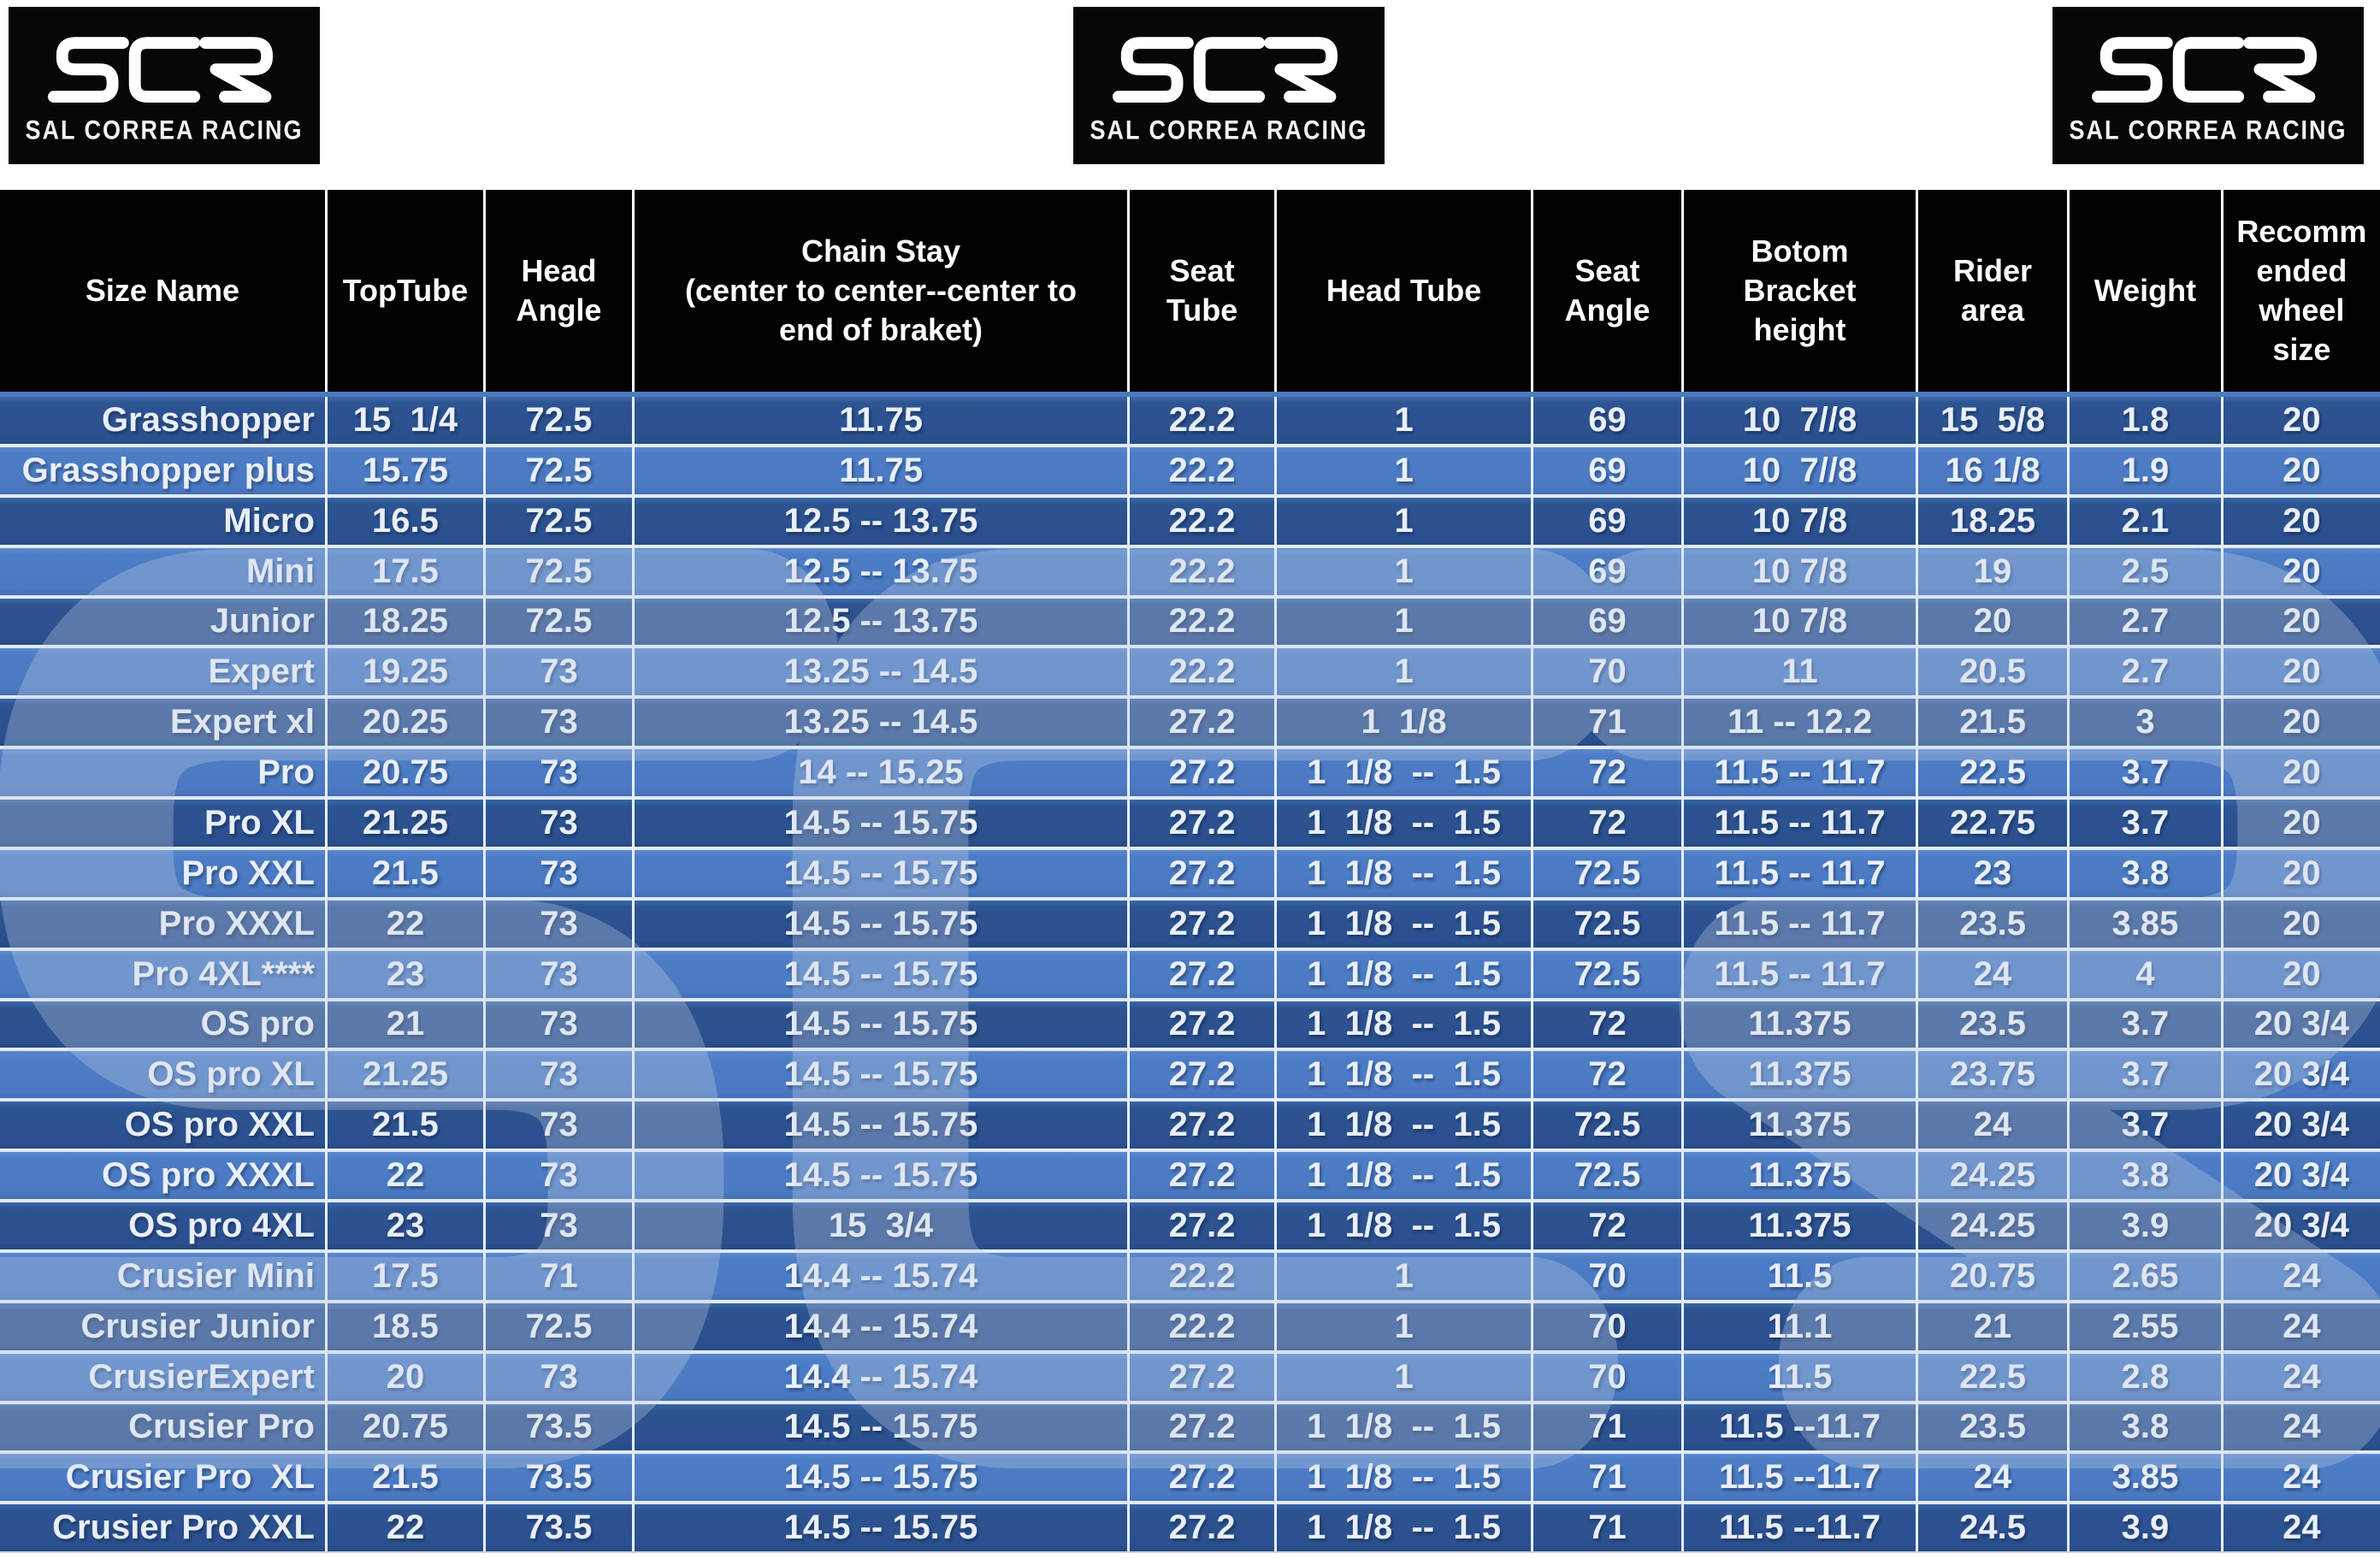  I want to click on table-cell: 71, so click(560, 1276).